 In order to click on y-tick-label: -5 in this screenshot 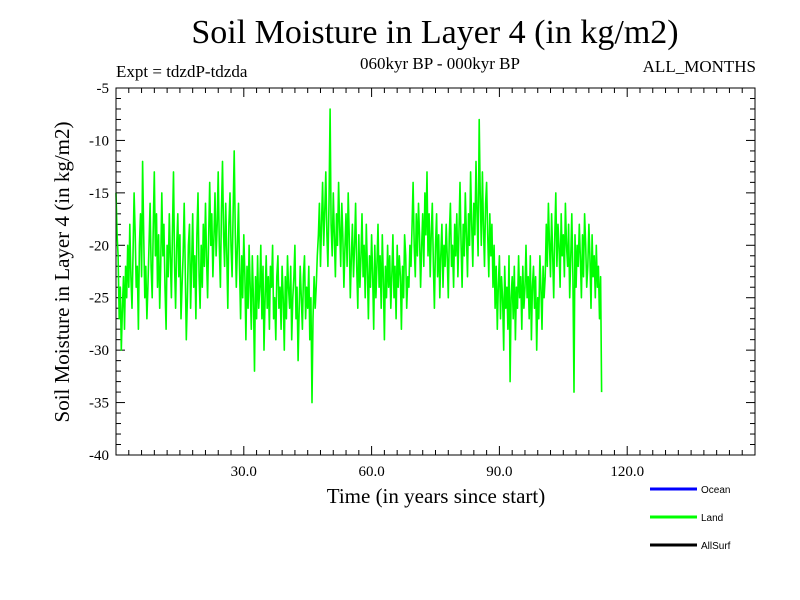, I will do `click(103, 89)`.